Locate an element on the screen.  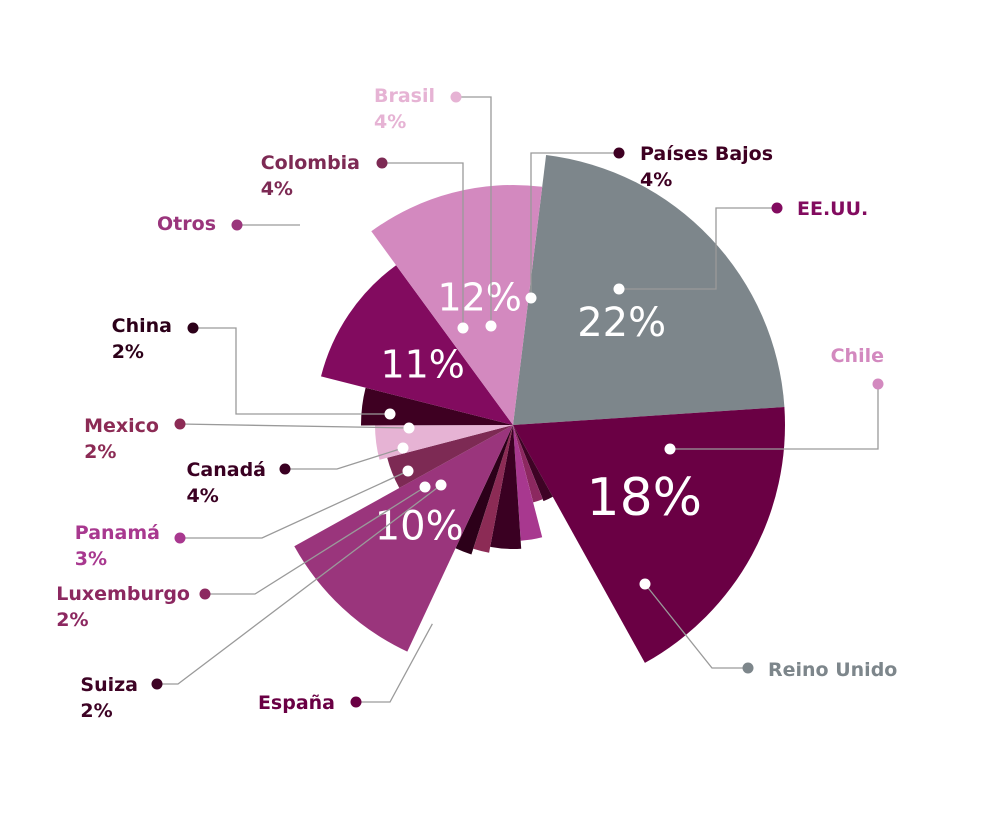
slice-label-otros: Otros is located at coordinates (186, 224).